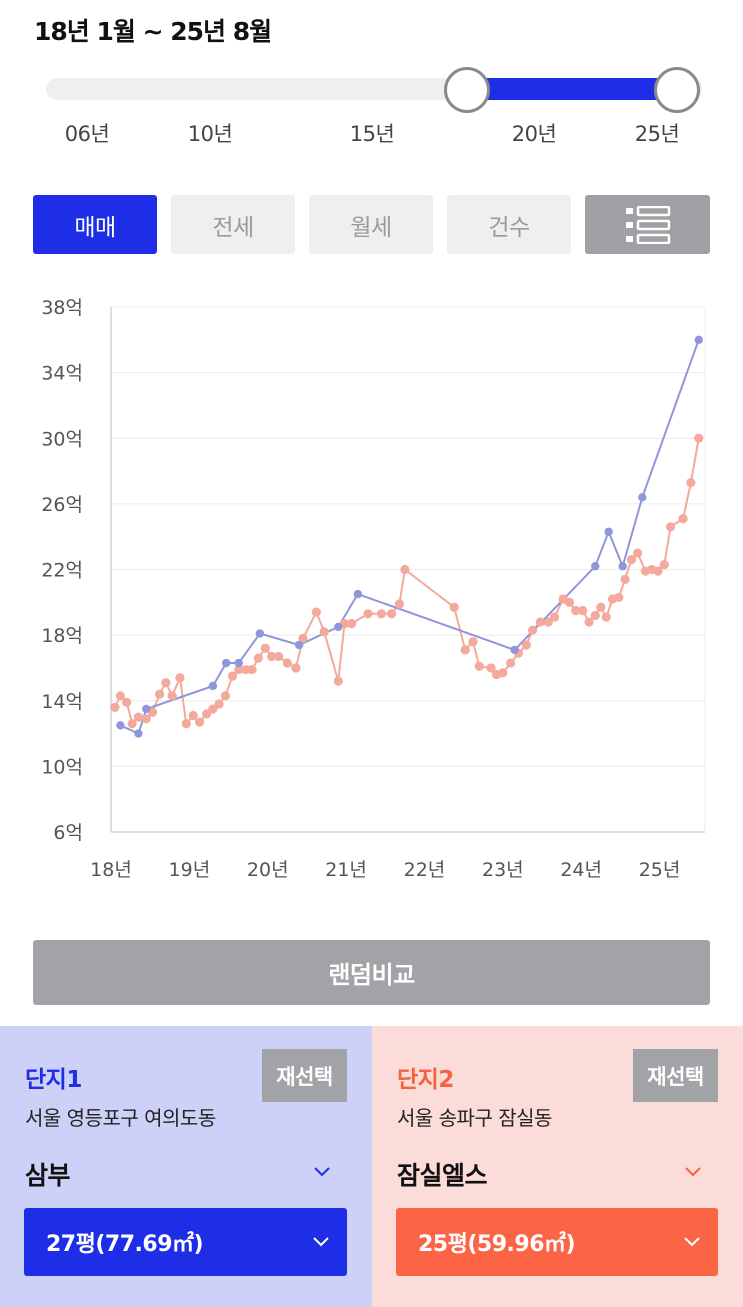 The image size is (743, 1307). What do you see at coordinates (425, 1080) in the screenshot?
I see `complex2-title: 단지2` at bounding box center [425, 1080].